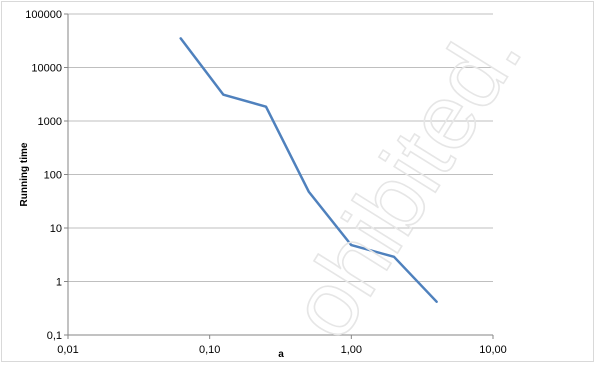 The image size is (597, 365). I want to click on y-tick-label: 1, so click(59, 283).